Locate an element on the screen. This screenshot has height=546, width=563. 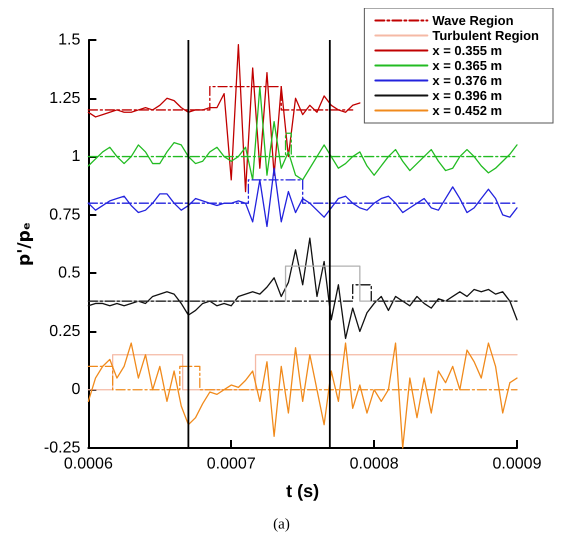
legend-label: x = 0.452 m is located at coordinates (467, 110).